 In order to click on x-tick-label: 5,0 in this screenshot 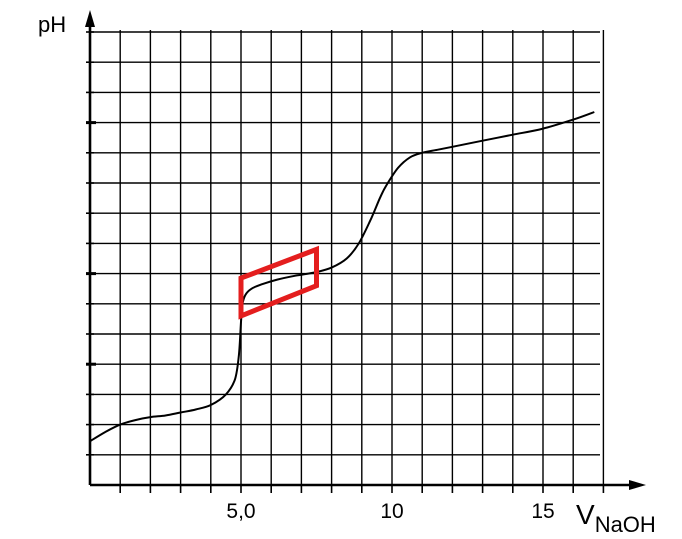, I will do `click(240, 511)`.